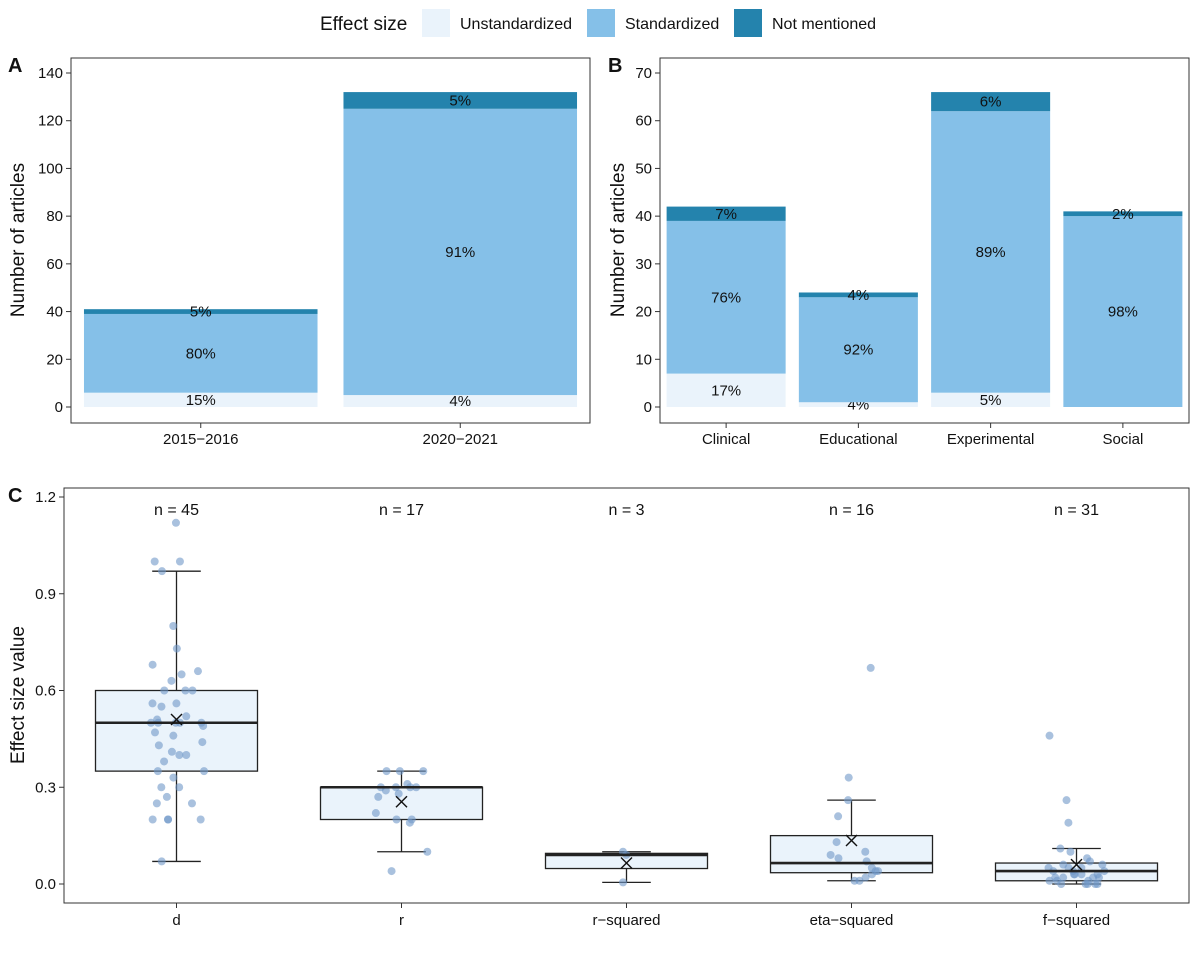 Image resolution: width=1200 pixels, height=960 pixels. I want to click on panel-b-segment-label: 17%, so click(726, 390).